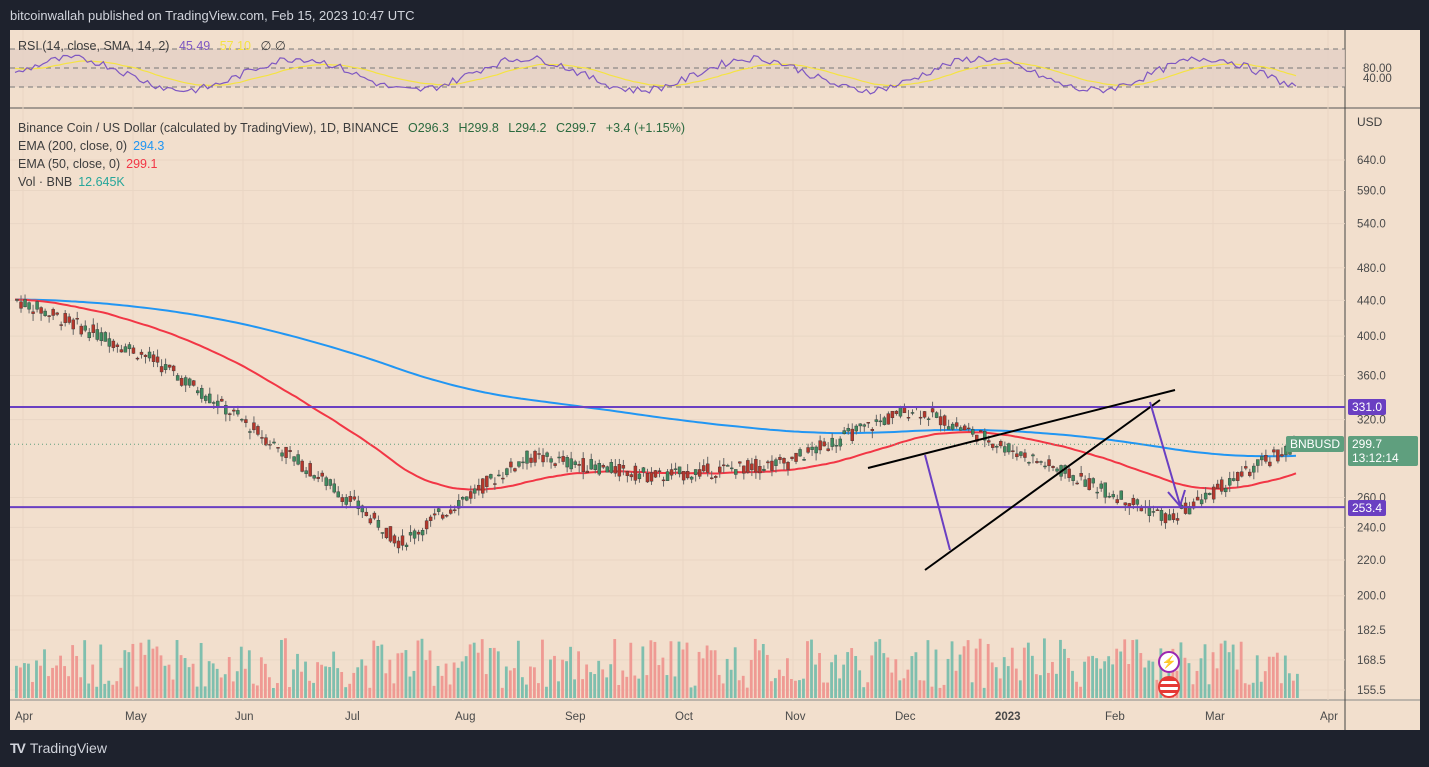 The height and width of the screenshot is (767, 1429). Describe the element at coordinates (68, 748) in the screenshot. I see `brand-name: TradingView` at that location.